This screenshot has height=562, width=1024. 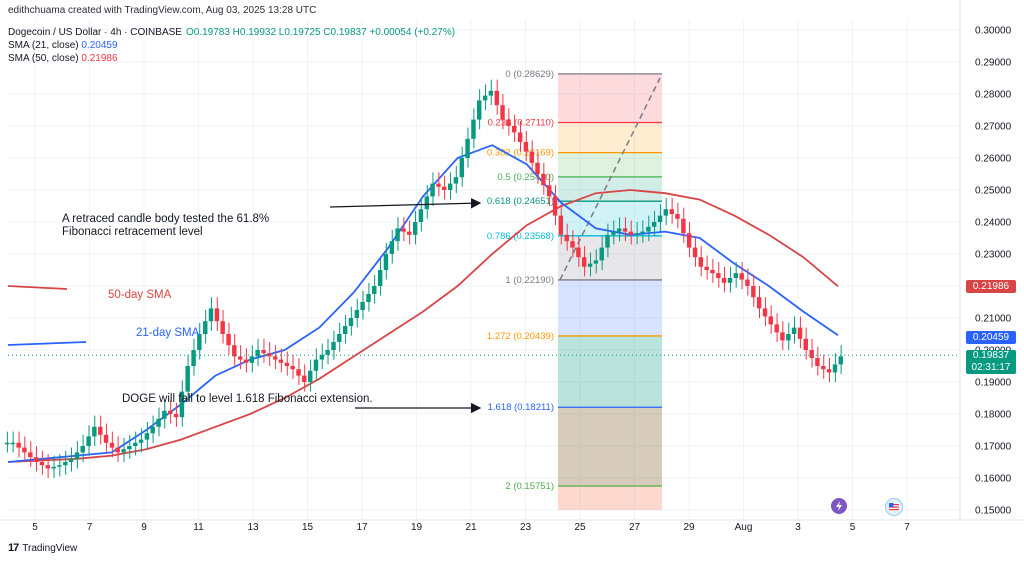 What do you see at coordinates (744, 527) in the screenshot?
I see `time-tick-label: Aug` at bounding box center [744, 527].